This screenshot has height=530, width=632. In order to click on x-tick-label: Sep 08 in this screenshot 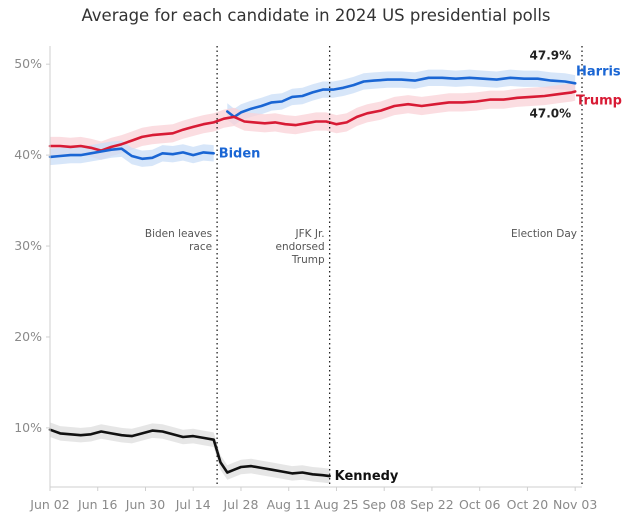, I will do `click(383, 504)`.